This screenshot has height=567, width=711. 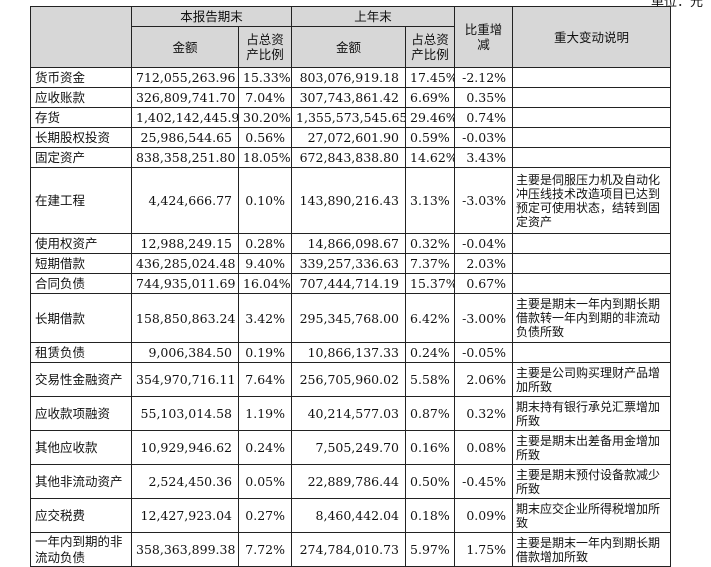 I want to click on cur-amount: 158,850,863.24, so click(x=185, y=318).